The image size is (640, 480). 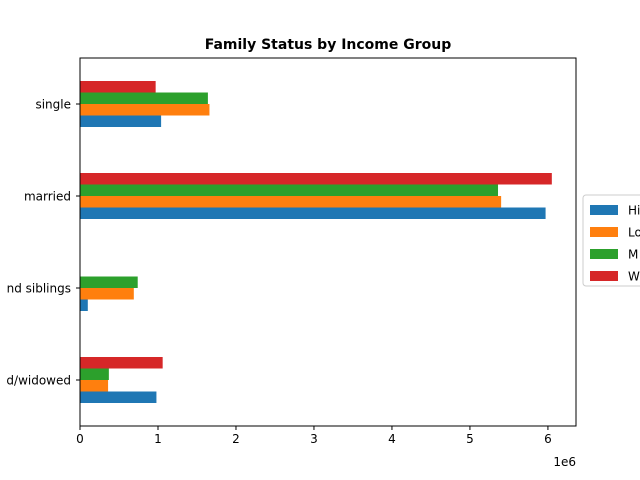 I want to click on y-tick-label: d/widowed, so click(x=38, y=381).